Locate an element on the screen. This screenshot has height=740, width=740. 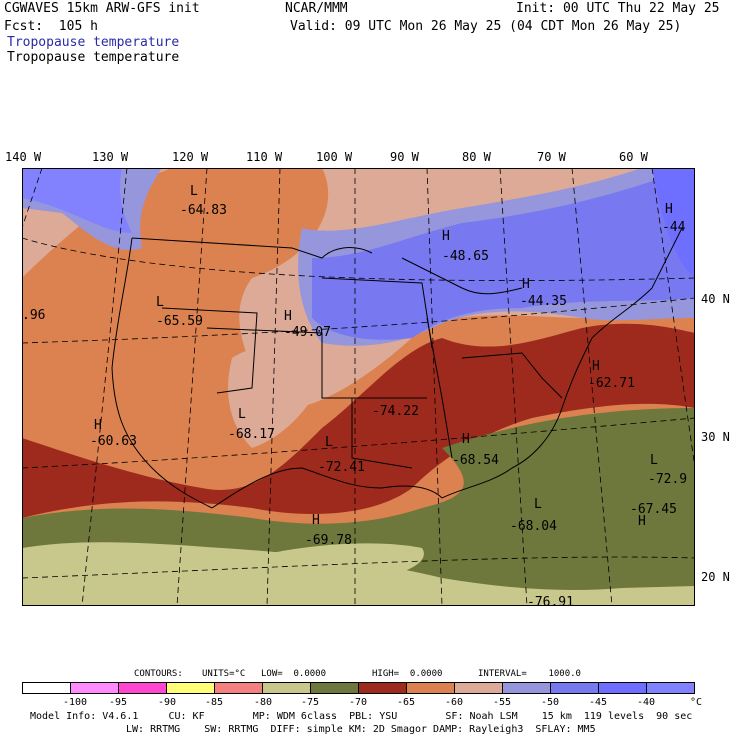
extremum-value: -48.65 is located at coordinates (465, 256).